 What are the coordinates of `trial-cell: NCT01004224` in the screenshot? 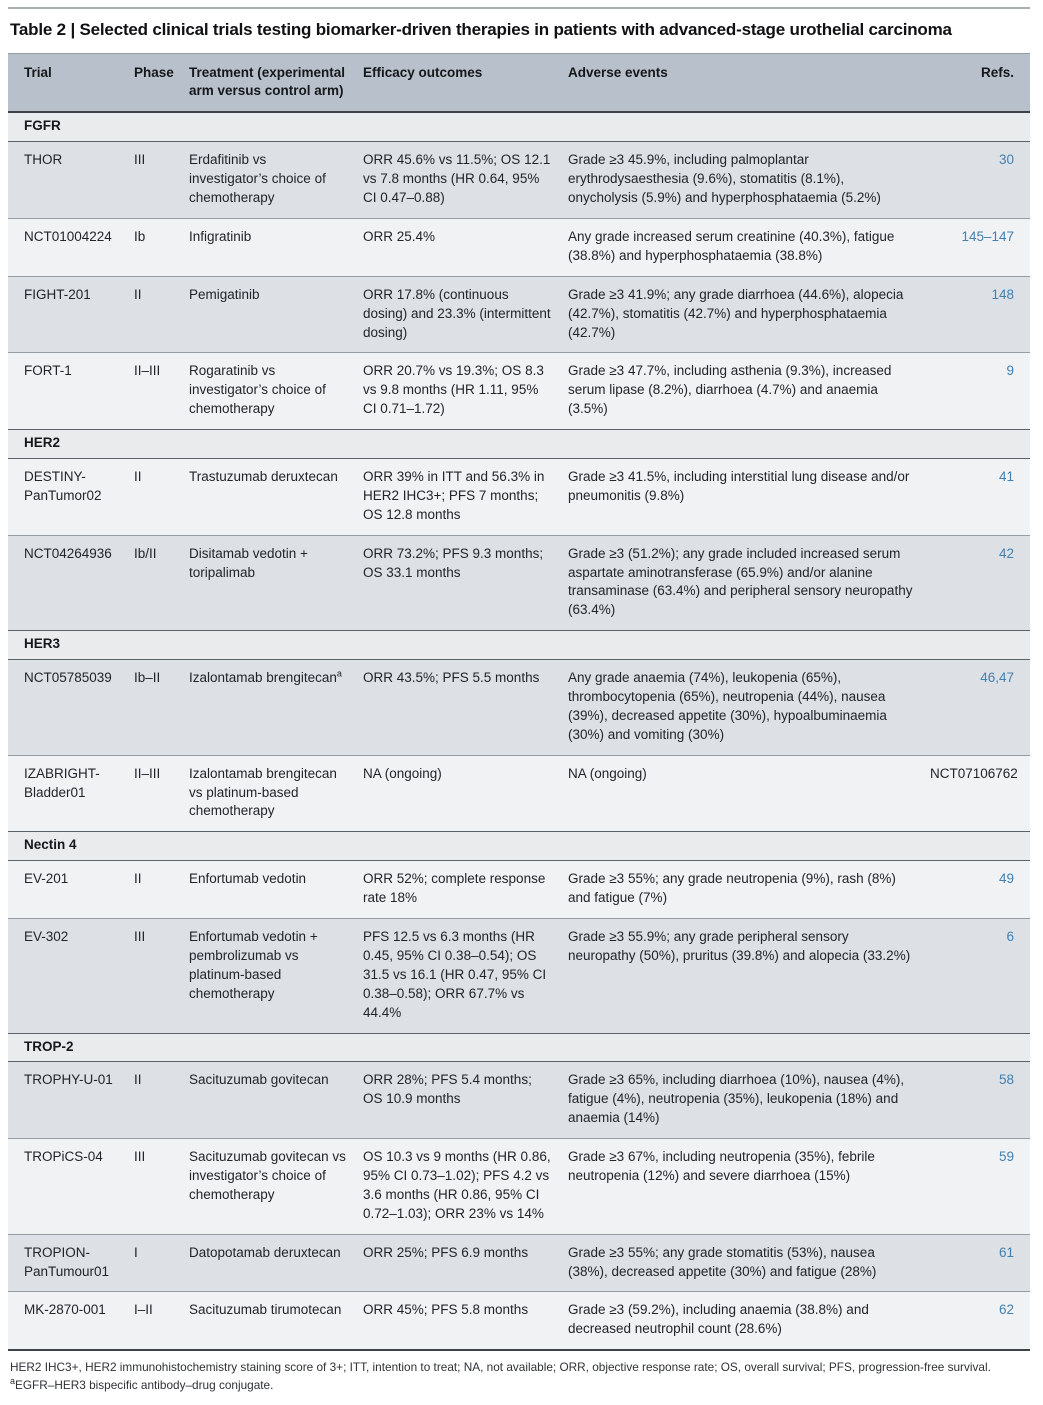 It's located at (68, 236).